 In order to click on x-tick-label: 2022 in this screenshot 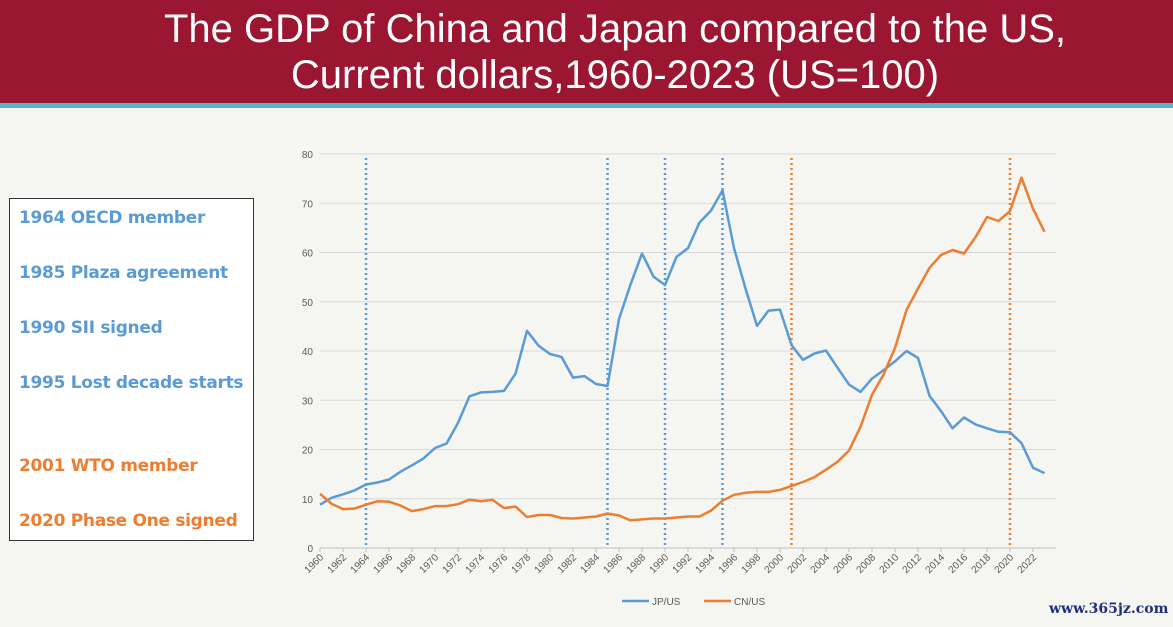, I will do `click(1028, 564)`.